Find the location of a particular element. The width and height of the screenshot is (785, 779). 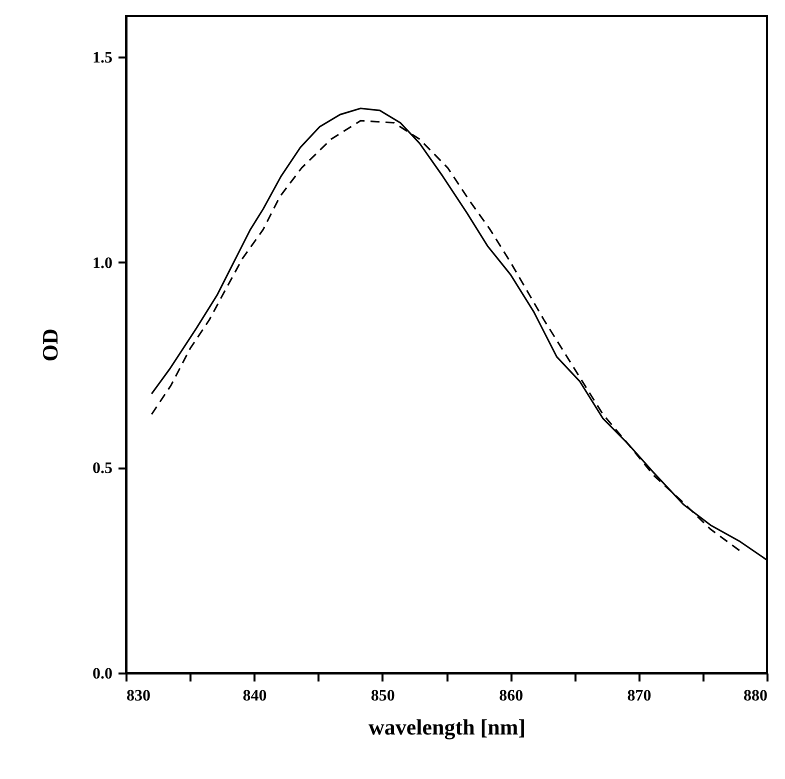

x-tick-label: 840 is located at coordinates (254, 696).